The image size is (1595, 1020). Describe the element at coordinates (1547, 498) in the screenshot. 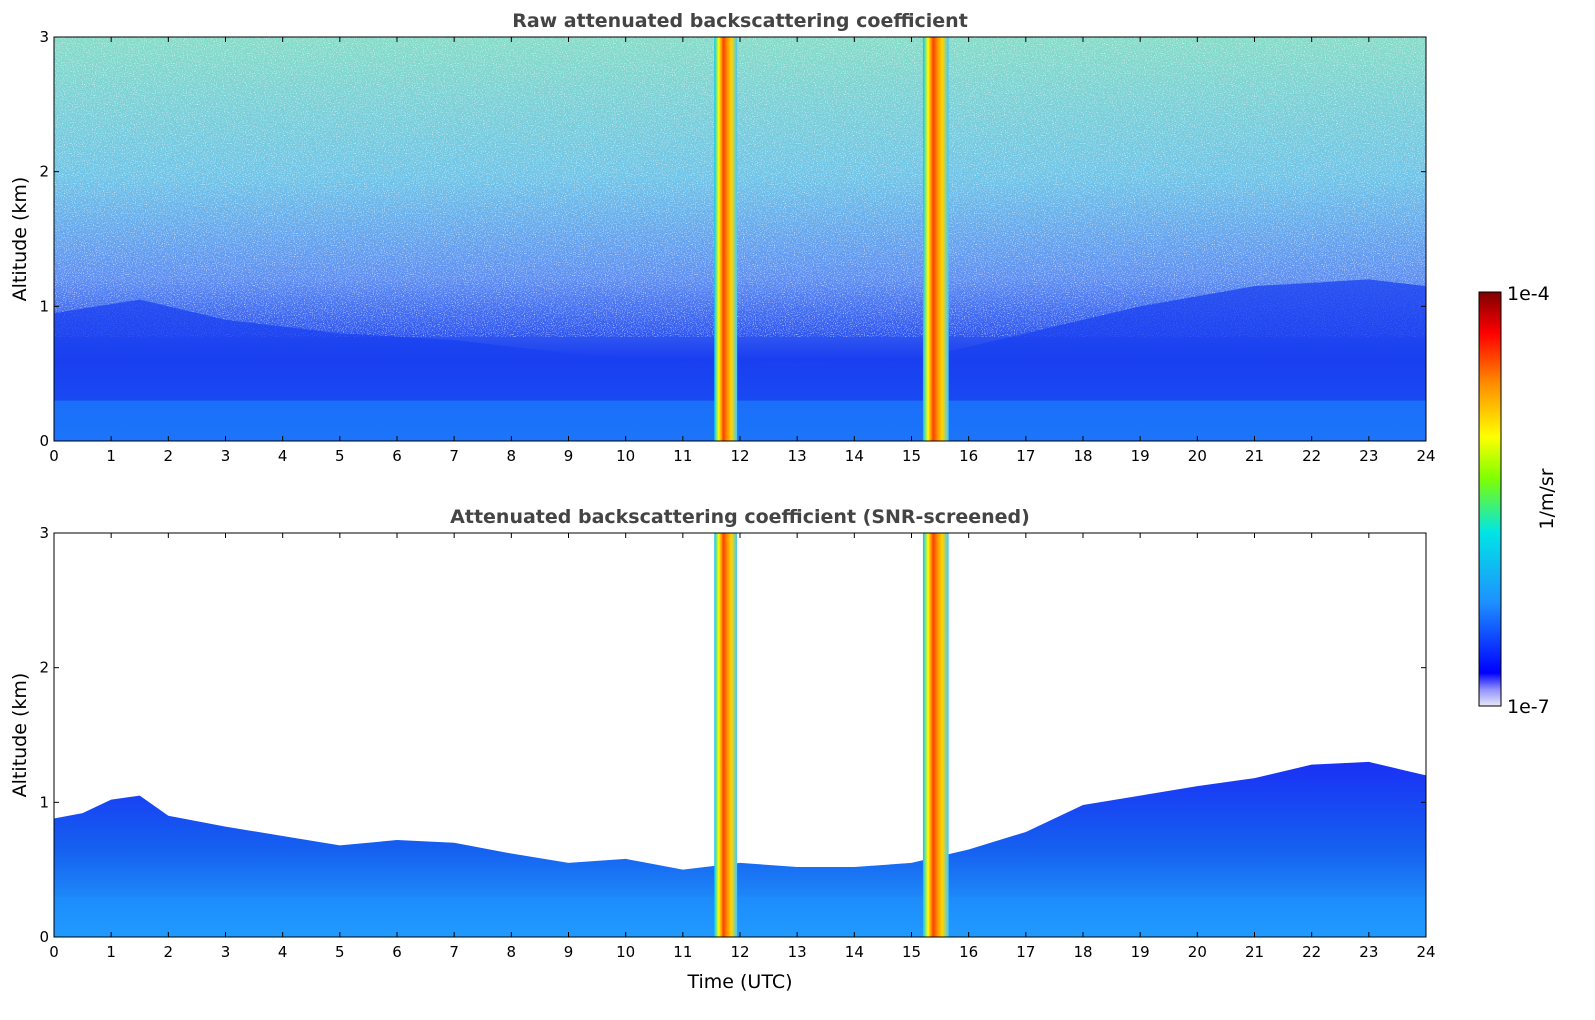

I see `colorbar-unit-label: 1/m/sr` at that location.